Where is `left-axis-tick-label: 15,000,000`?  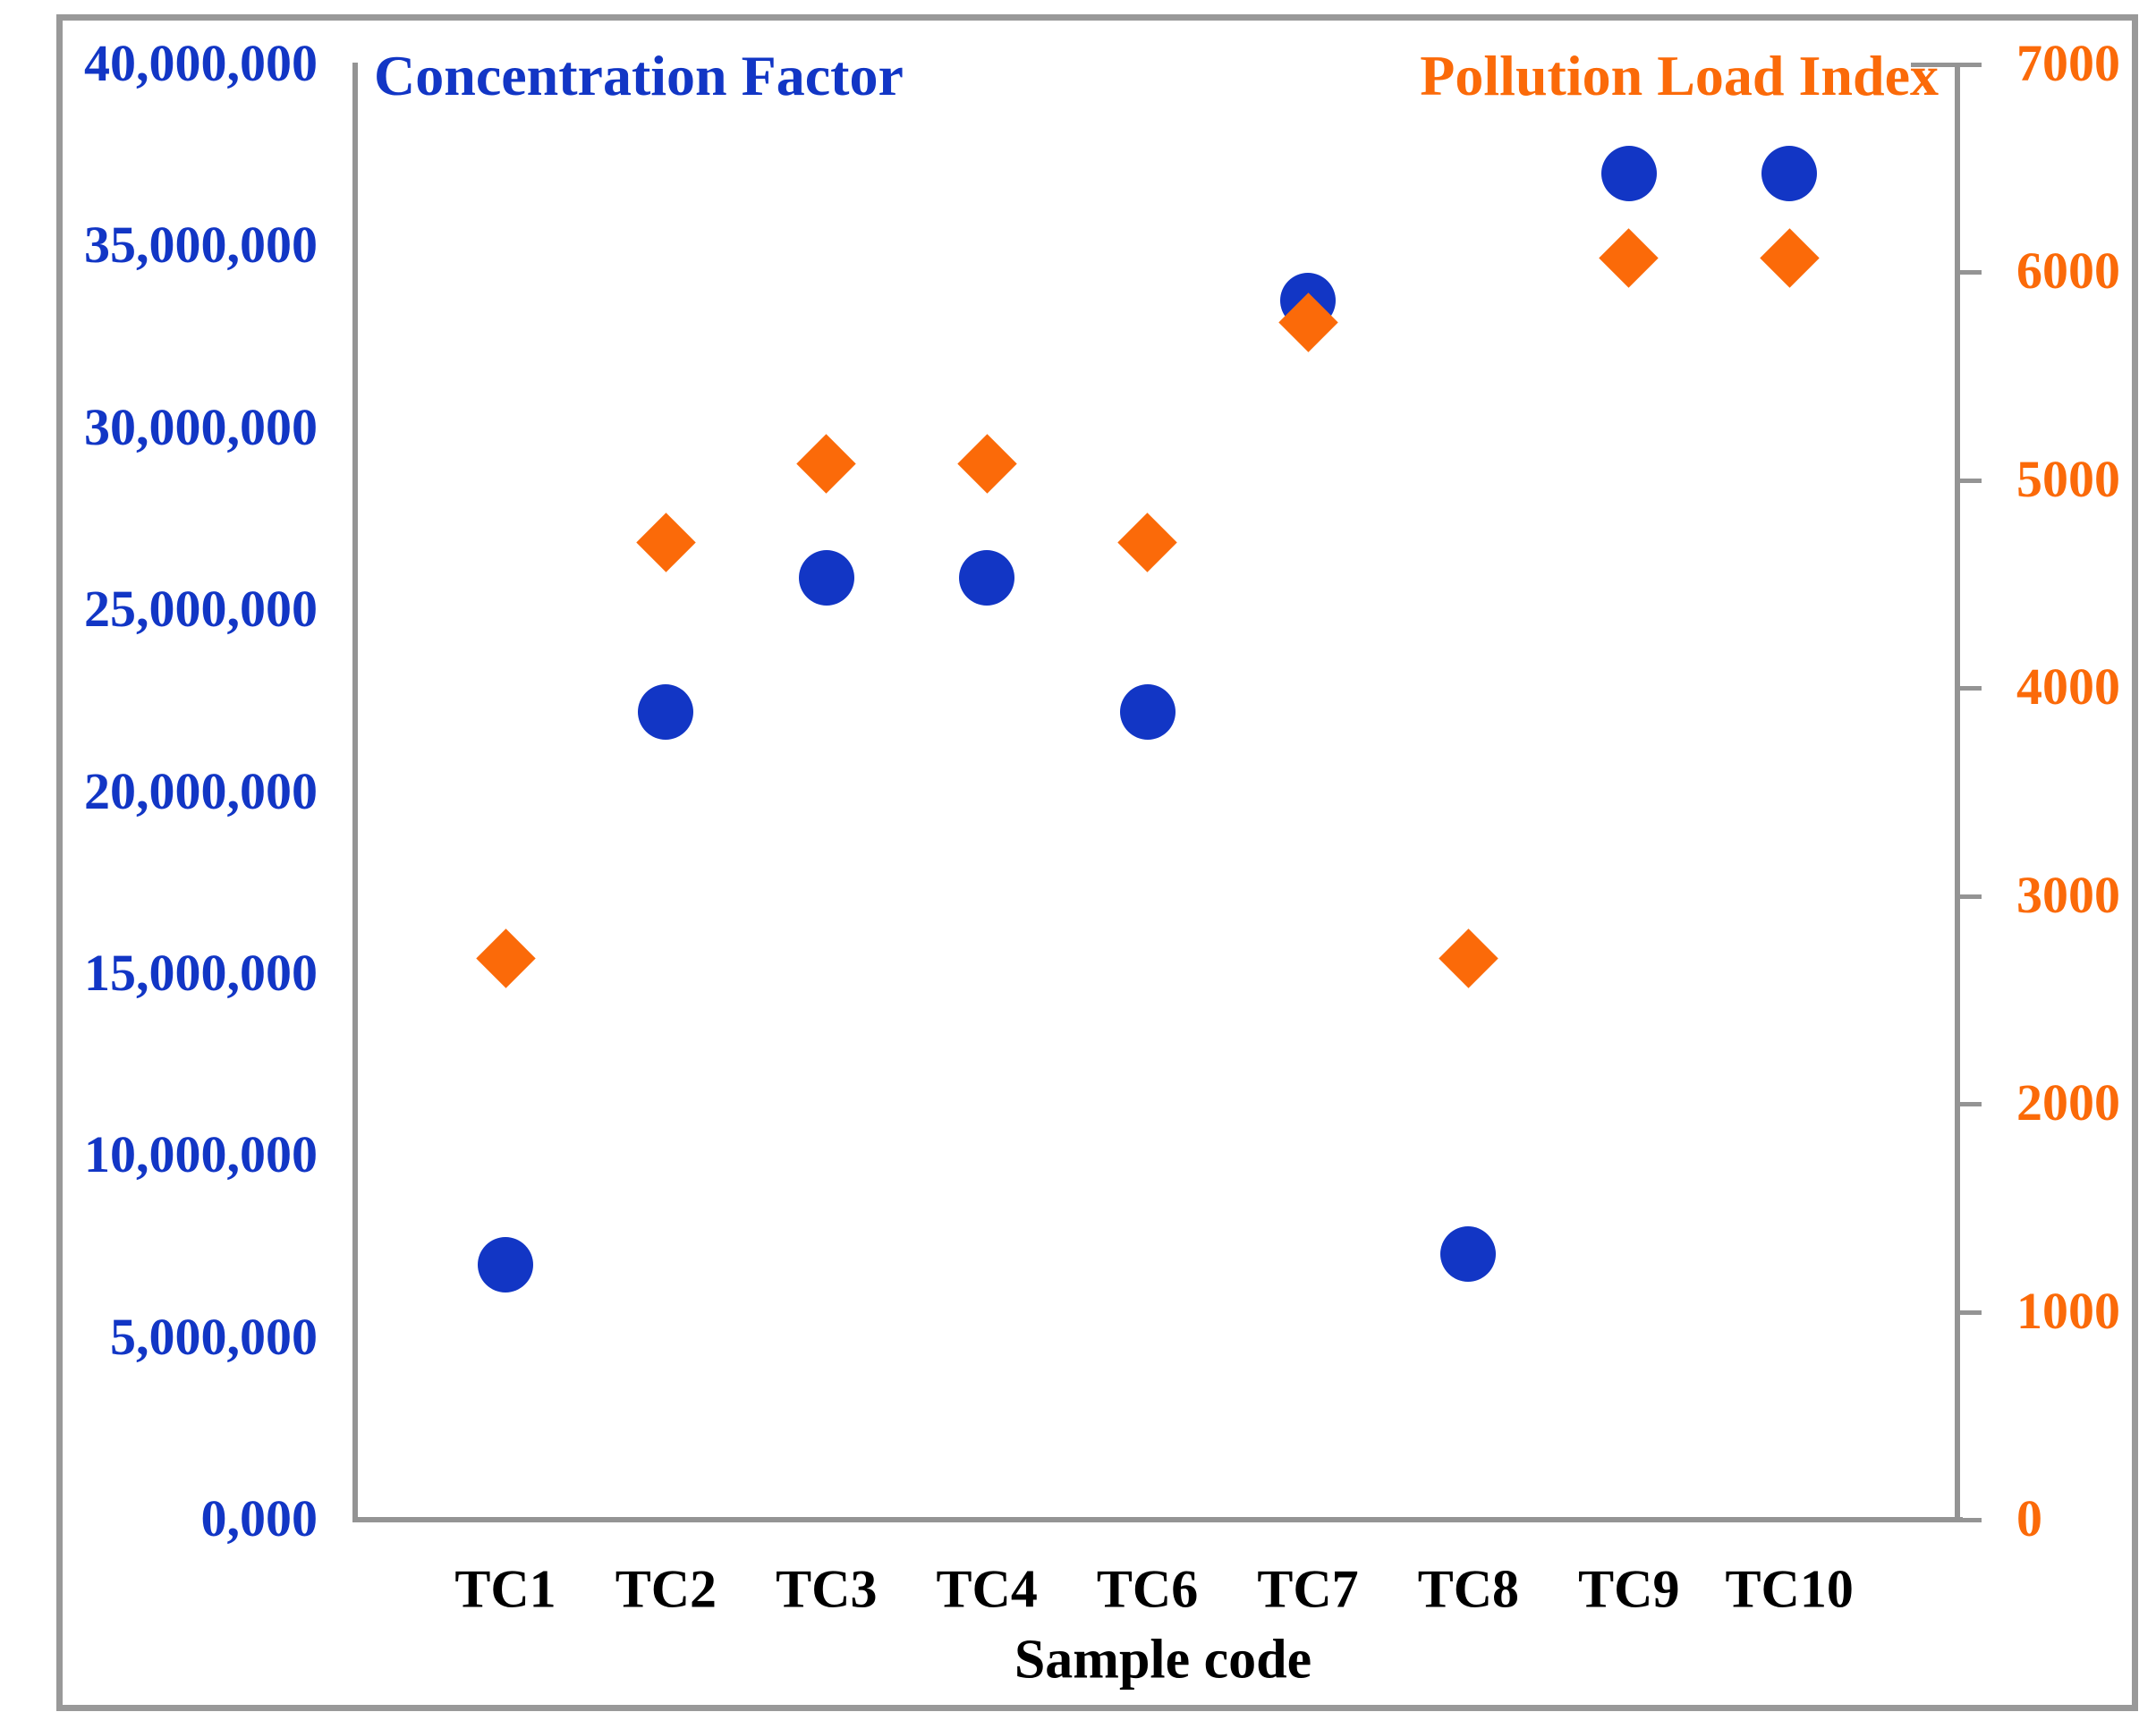 left-axis-tick-label: 15,000,000 is located at coordinates (201, 973).